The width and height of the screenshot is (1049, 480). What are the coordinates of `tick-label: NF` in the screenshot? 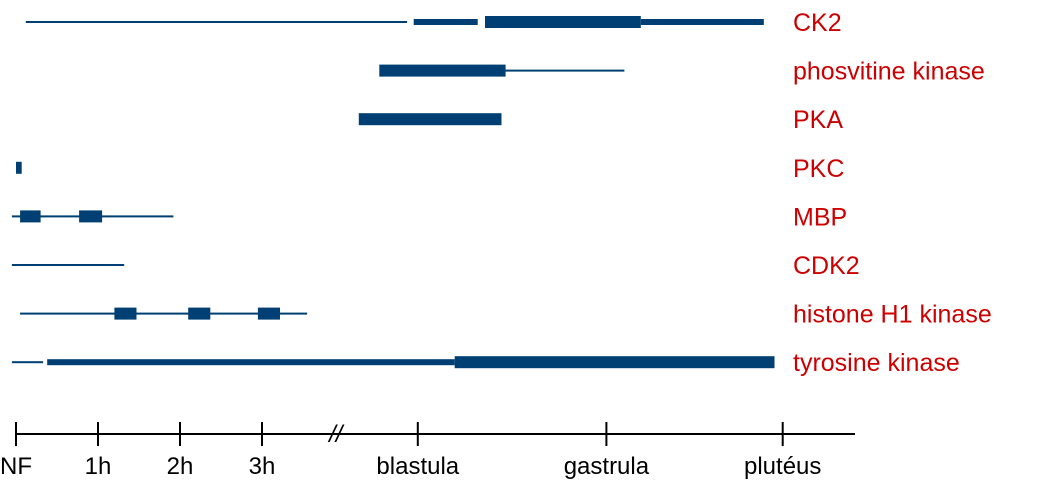 It's located at (16, 466).